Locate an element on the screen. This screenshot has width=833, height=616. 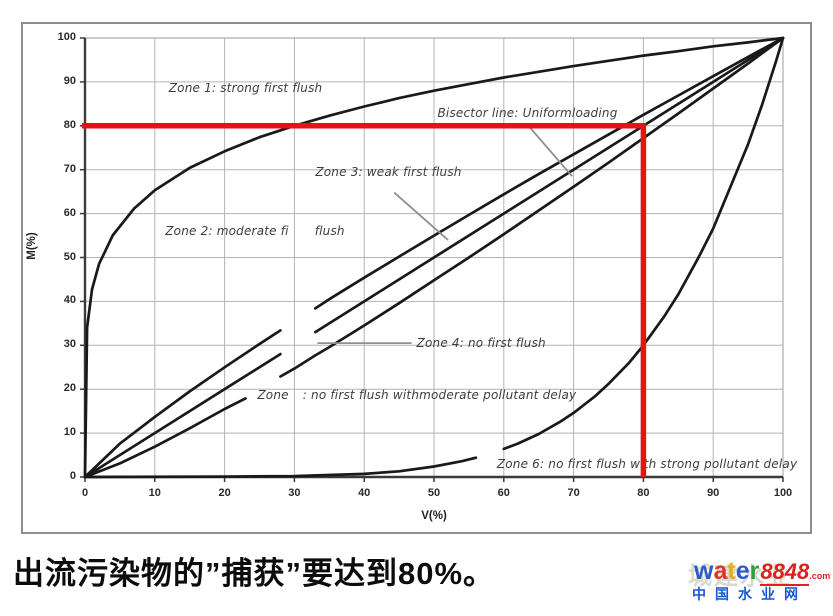
watermark-letter: e is located at coordinates (742, 571).